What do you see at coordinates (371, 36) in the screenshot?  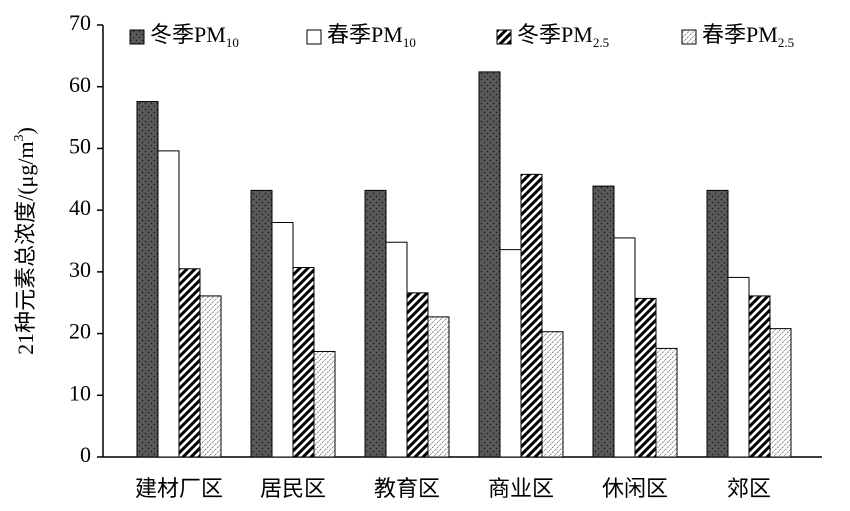 I see `legend-label: 春季PM10` at bounding box center [371, 36].